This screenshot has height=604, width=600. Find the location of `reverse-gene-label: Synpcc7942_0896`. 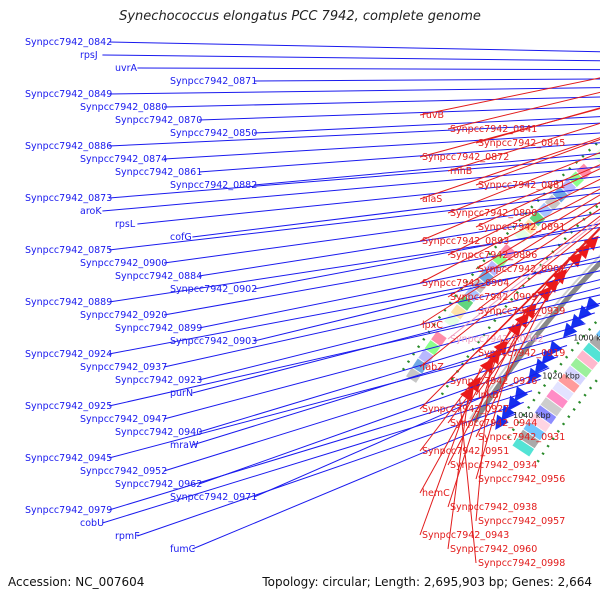

reverse-gene-label: Synpcc7942_0896 is located at coordinates (493, 255).